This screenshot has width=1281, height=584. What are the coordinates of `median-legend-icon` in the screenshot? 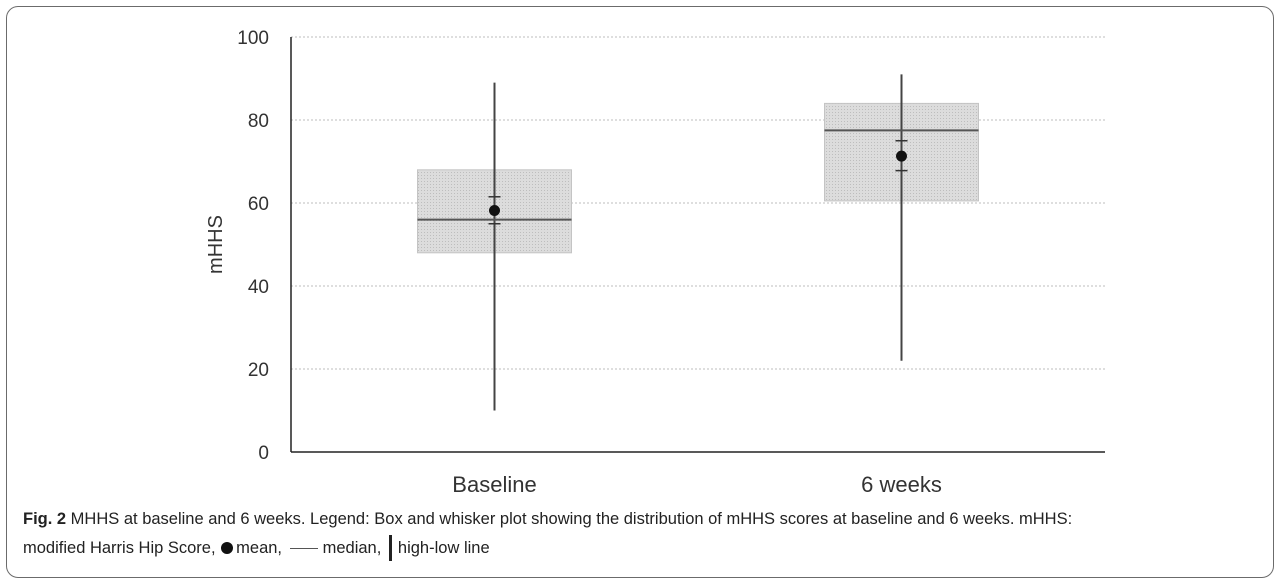 It's located at (303, 549).